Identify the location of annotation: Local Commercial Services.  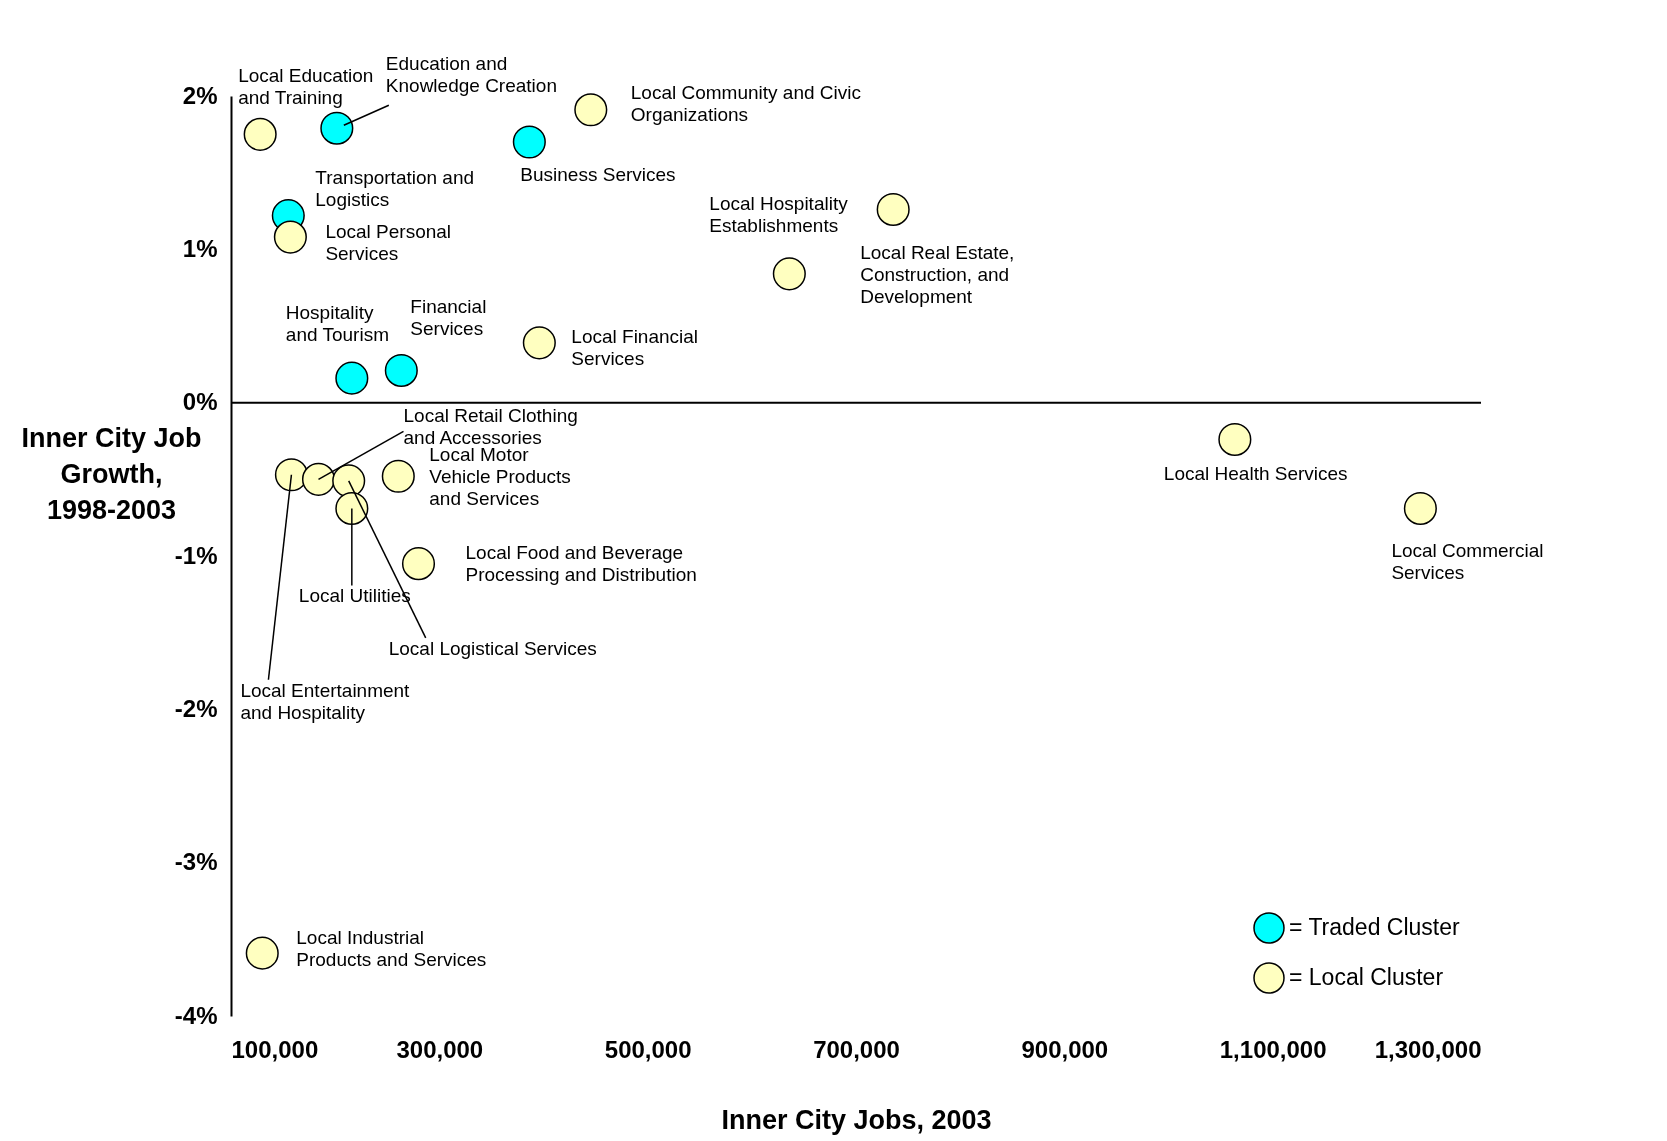
(1467, 562).